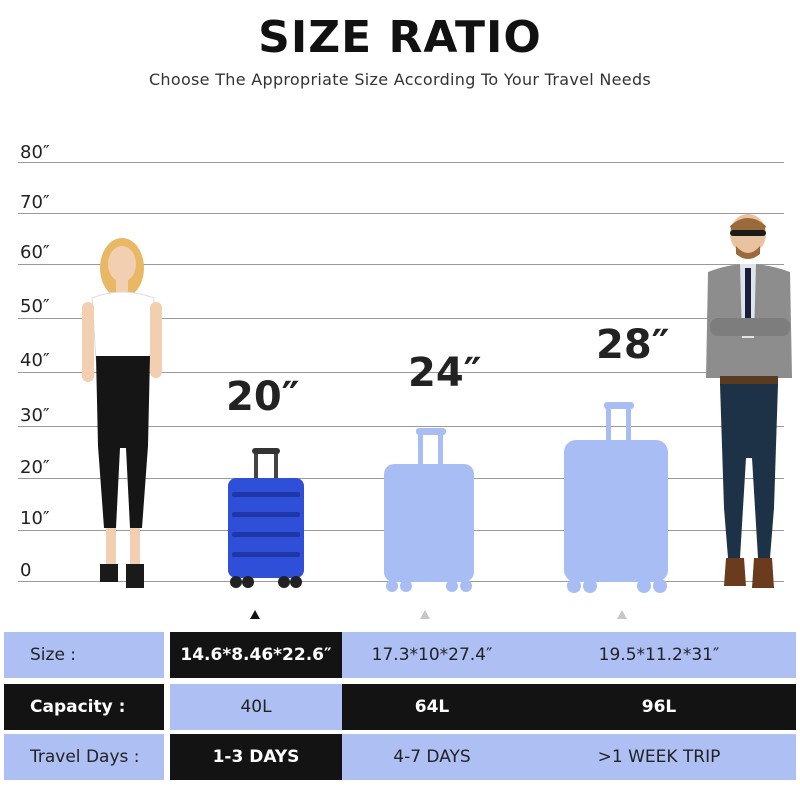  Describe the element at coordinates (263, 397) in the screenshot. I see `size-label-20: 20″` at that location.